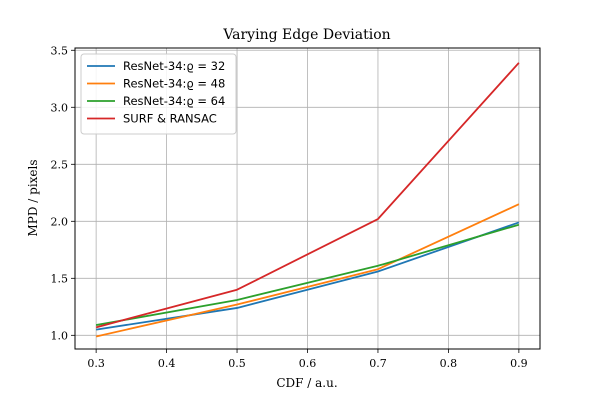  Describe the element at coordinates (306, 383) in the screenshot. I see `x-axis-label: CDF / a.u.` at that location.